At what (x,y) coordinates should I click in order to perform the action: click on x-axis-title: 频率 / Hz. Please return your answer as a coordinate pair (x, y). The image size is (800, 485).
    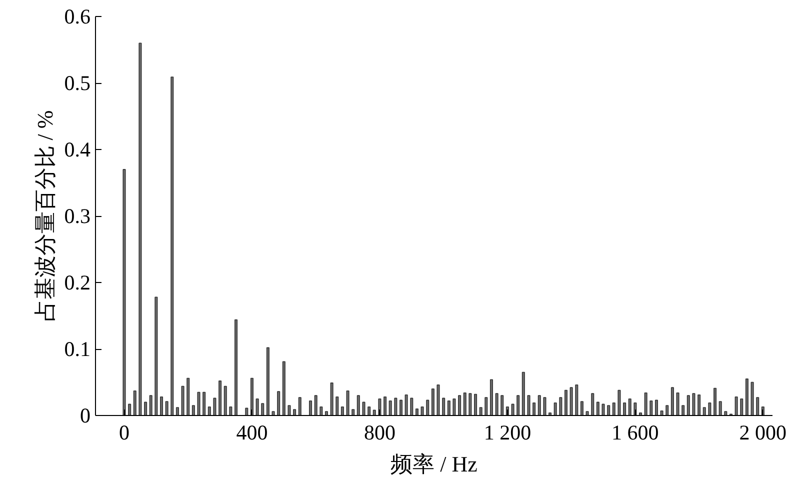
    Looking at the image, I should click on (434, 464).